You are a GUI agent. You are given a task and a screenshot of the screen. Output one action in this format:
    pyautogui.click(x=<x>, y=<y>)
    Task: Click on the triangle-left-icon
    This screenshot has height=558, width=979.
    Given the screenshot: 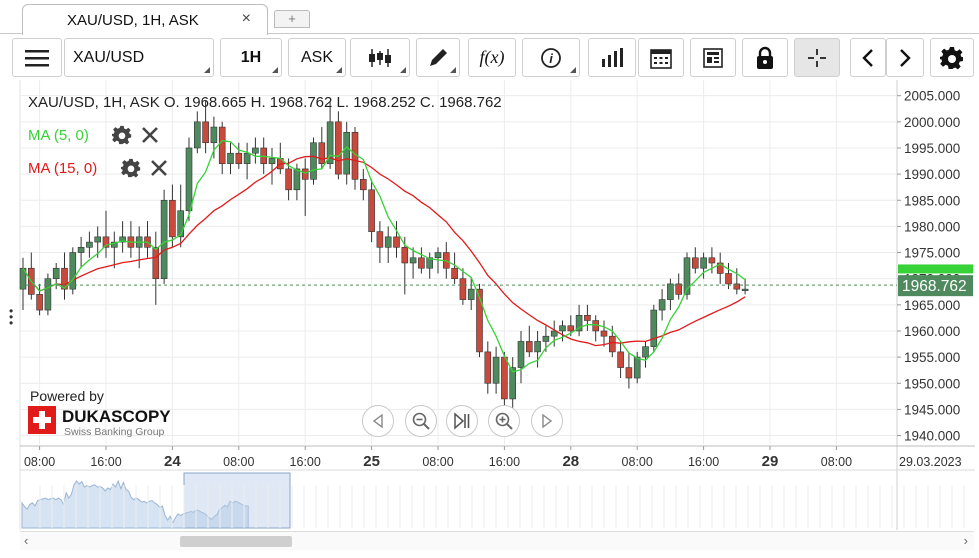 What is the action you would take?
    pyautogui.click(x=377, y=421)
    